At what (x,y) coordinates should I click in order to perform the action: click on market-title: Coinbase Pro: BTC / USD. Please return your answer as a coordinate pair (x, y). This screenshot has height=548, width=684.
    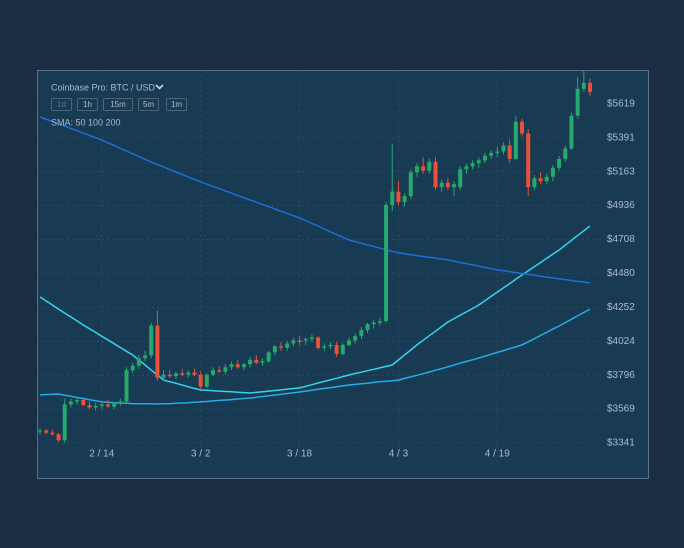
    Looking at the image, I should click on (103, 87).